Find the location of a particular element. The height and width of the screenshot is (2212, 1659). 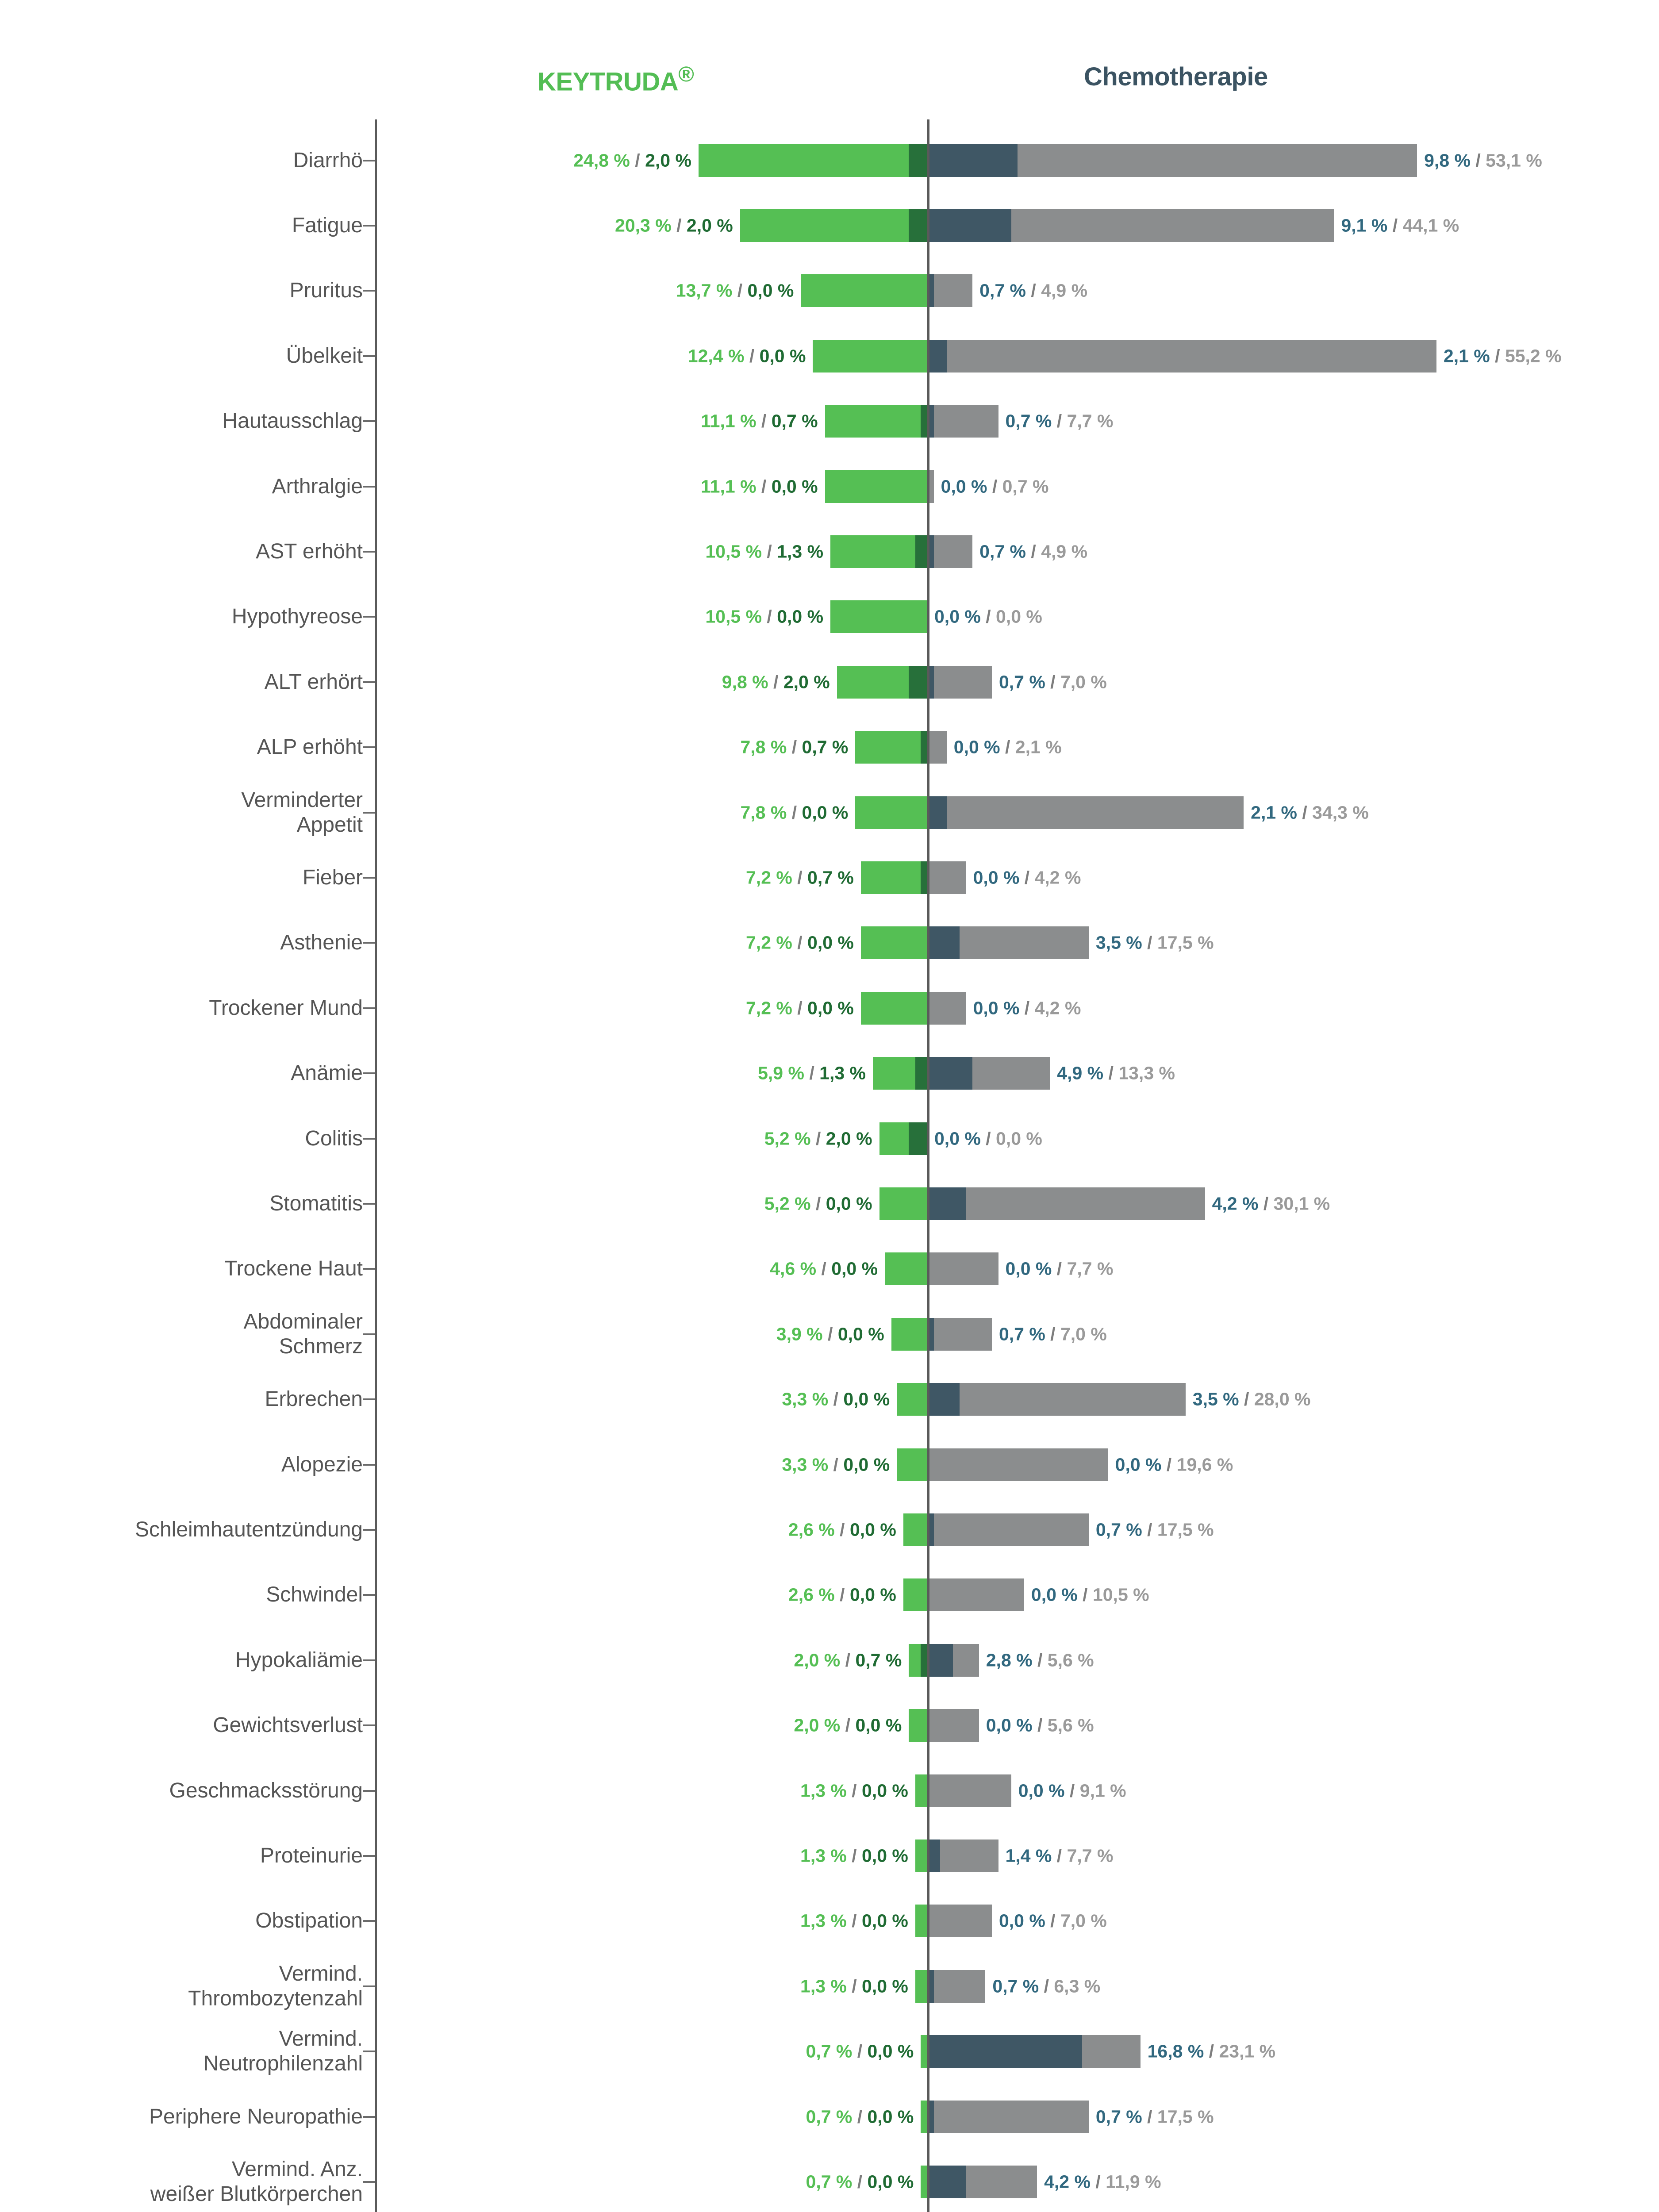

value-chemo-all: 10,5 % is located at coordinates (1121, 1594).